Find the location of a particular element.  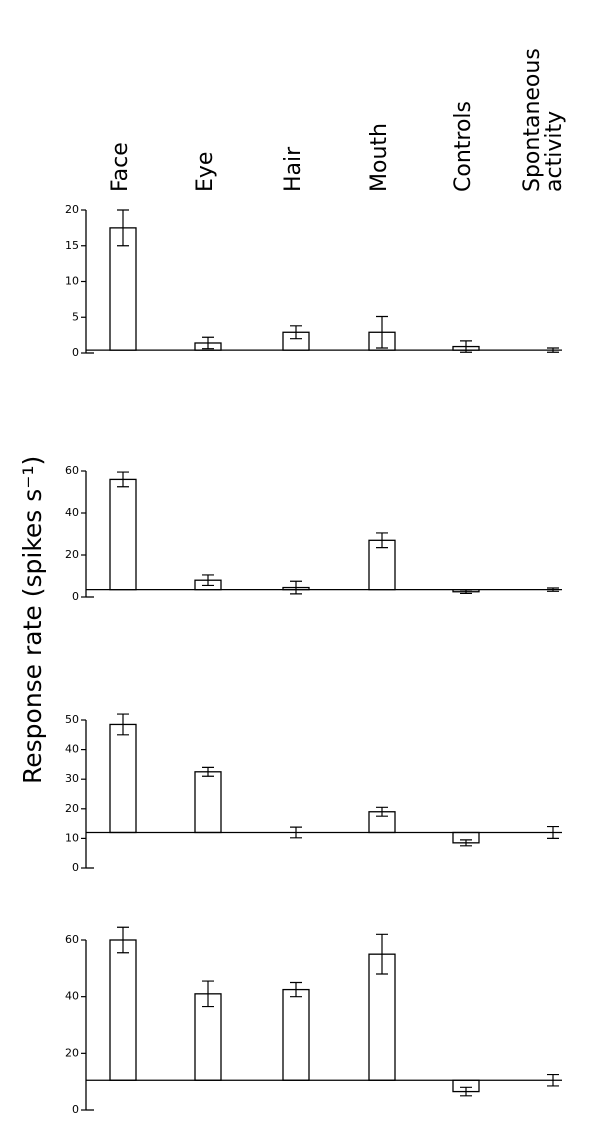

category-label: Spontaneous activity is located at coordinates (543, 120).